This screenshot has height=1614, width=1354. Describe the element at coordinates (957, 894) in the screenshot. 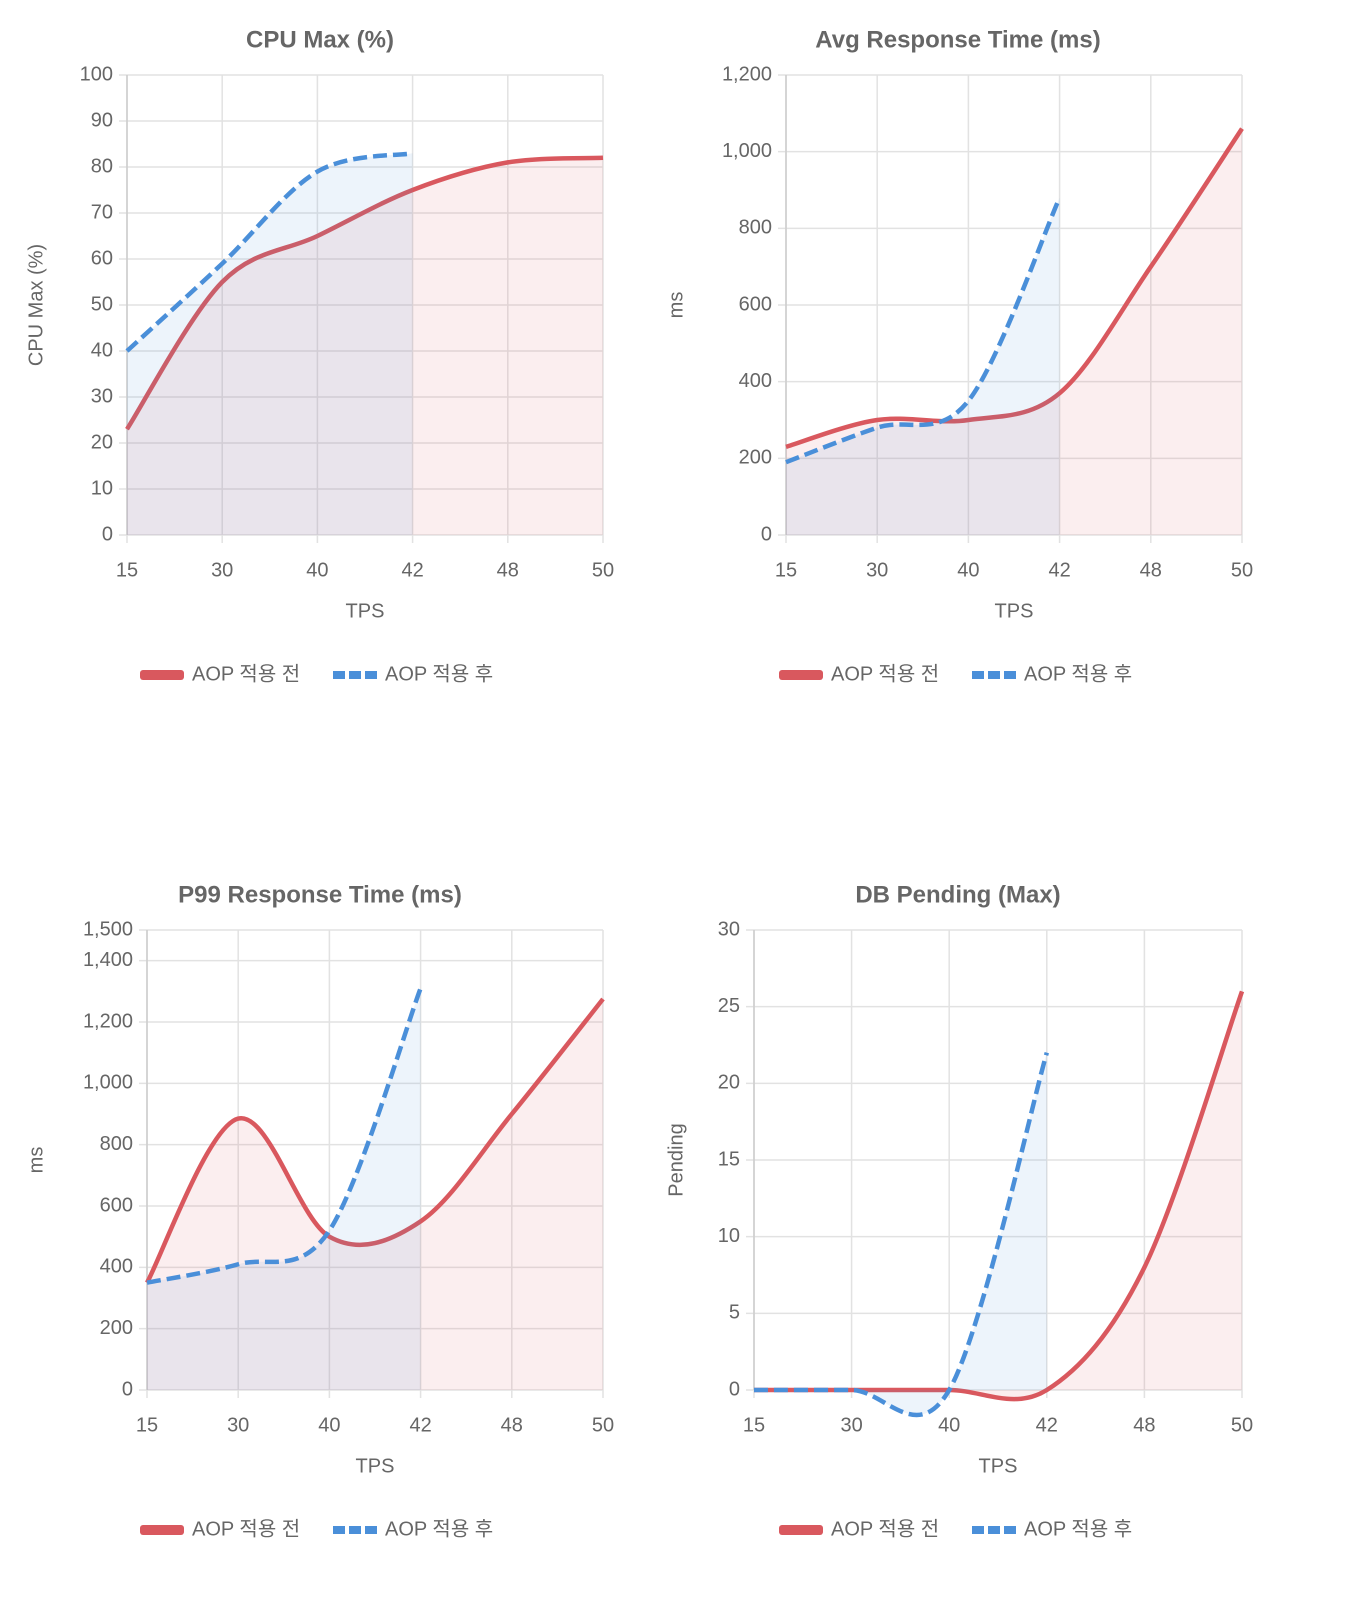

I see `chart-title: DB Pending (Max)` at that location.